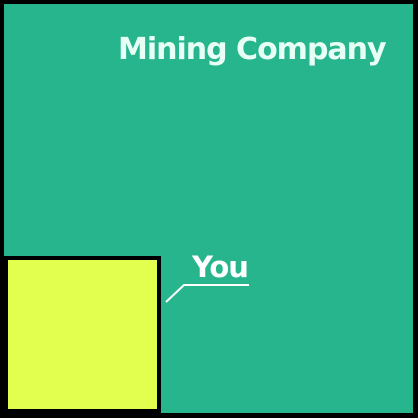  What do you see at coordinates (252, 49) in the screenshot?
I see `mining-company-label: Mining Company` at bounding box center [252, 49].